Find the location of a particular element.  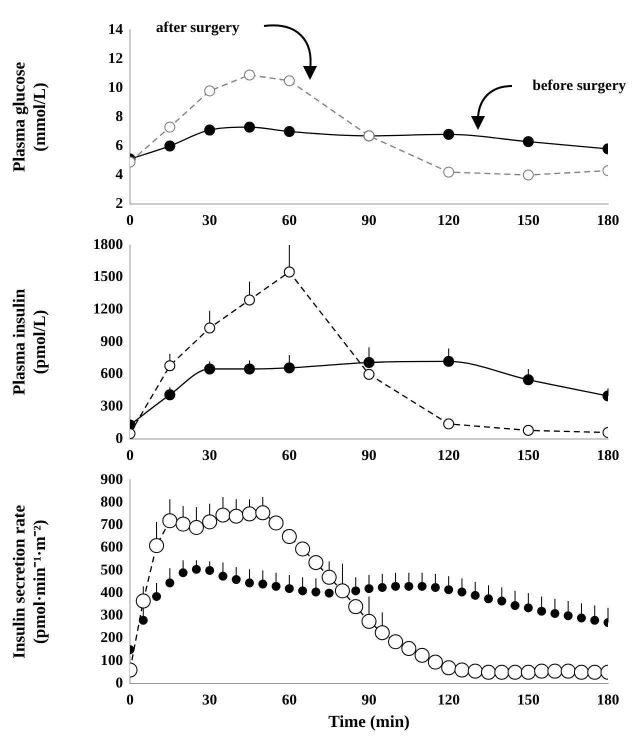

y-tick-label: 400 is located at coordinates (111, 592).